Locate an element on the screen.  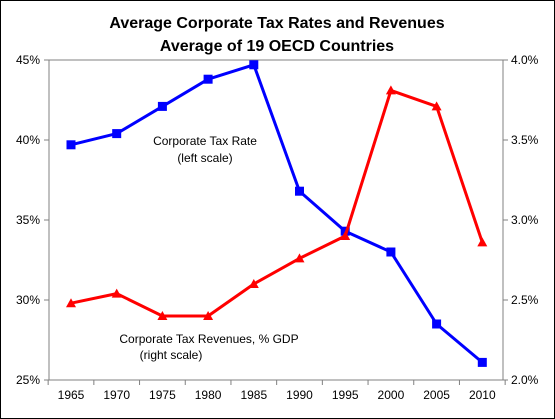
left-tick-label: 25% is located at coordinates (28, 380).